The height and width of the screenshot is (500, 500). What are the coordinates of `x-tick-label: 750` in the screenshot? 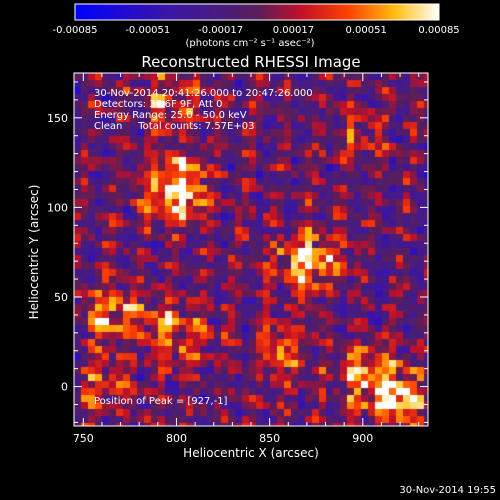 It's located at (83, 438).